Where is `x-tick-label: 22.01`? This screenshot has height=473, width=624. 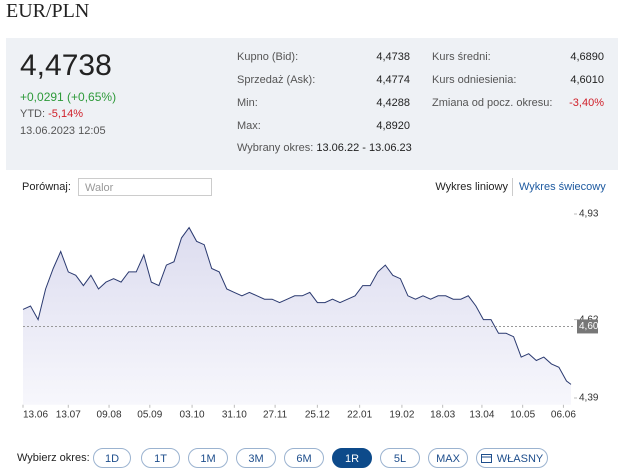
x-tick-label: 22.01 is located at coordinates (359, 414).